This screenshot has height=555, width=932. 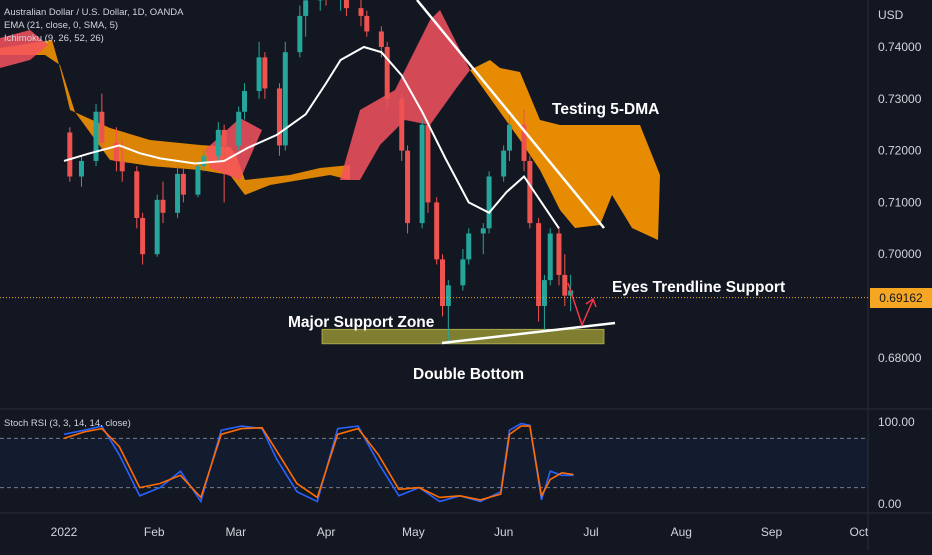 What do you see at coordinates (326, 532) in the screenshot?
I see `time-tick-label: Apr` at bounding box center [326, 532].